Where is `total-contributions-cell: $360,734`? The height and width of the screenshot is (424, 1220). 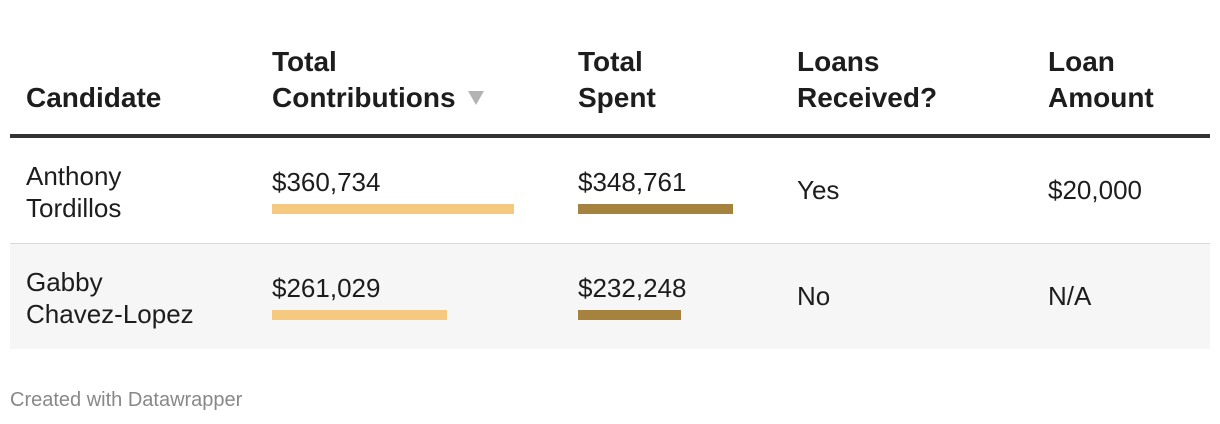 total-contributions-cell: $360,734 is located at coordinates (393, 190).